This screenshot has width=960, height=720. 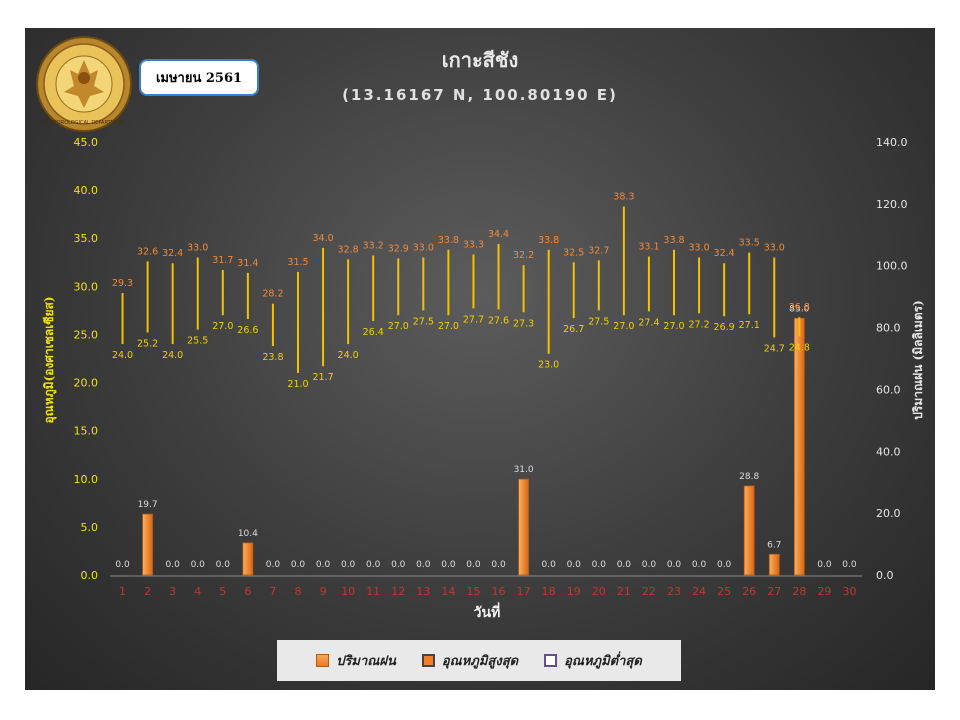 I want to click on left-axis-tick-label: 30.0, so click(x=86, y=286).